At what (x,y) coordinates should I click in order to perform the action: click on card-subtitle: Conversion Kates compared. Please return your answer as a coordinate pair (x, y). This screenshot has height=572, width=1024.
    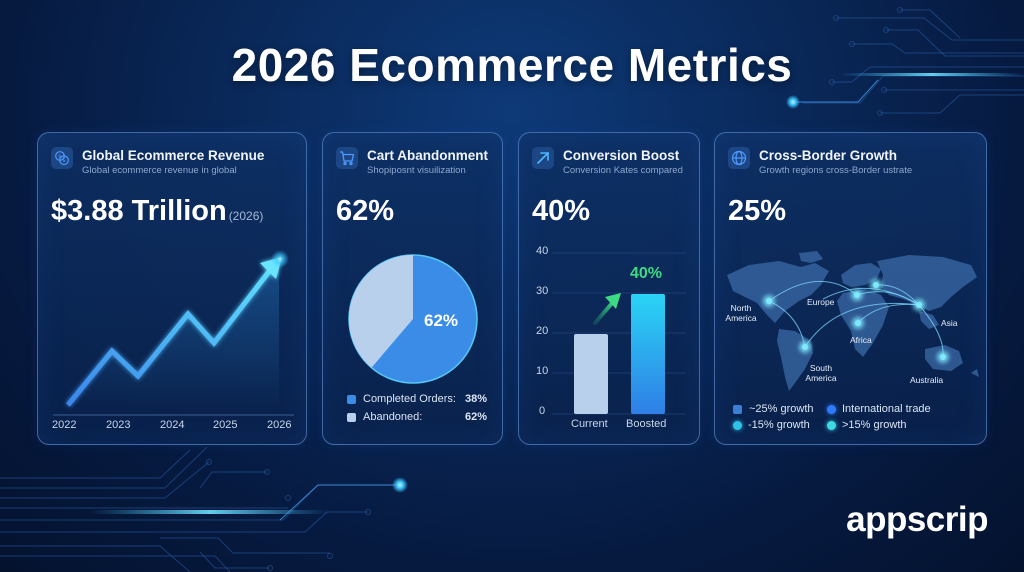
    Looking at the image, I should click on (623, 170).